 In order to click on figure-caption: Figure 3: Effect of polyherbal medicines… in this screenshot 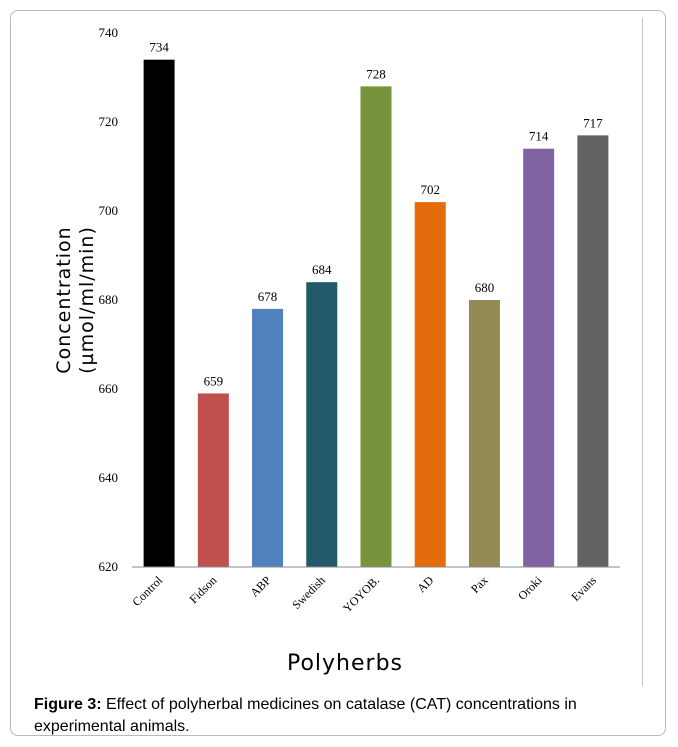, I will do `click(349, 716)`.